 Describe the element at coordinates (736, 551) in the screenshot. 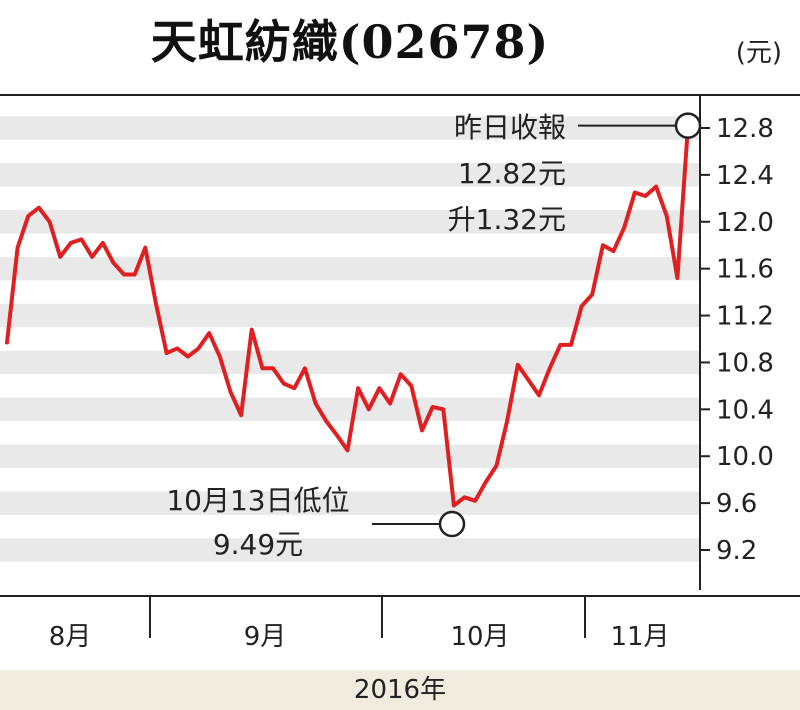

I see `y-tick-label: 9.2` at that location.